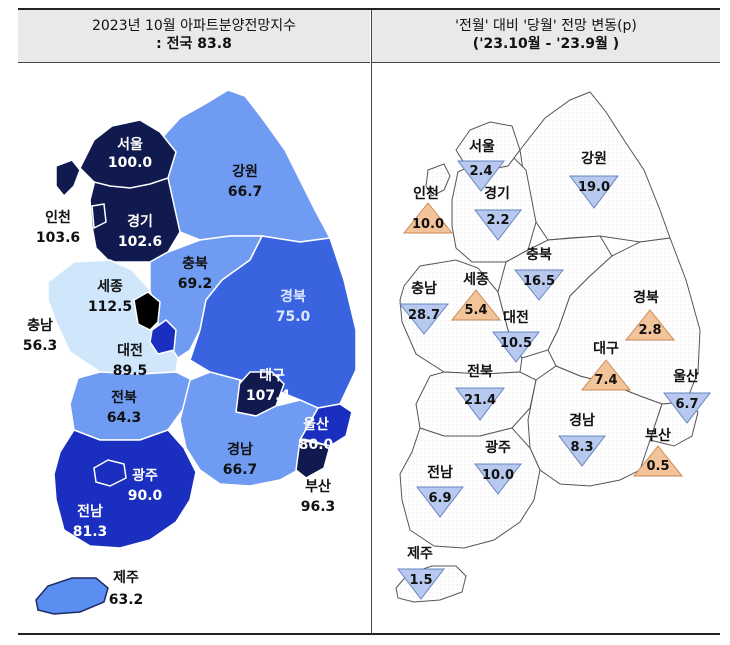  Describe the element at coordinates (424, 288) in the screenshot. I see `change-chungnam-name: 충남` at that location.